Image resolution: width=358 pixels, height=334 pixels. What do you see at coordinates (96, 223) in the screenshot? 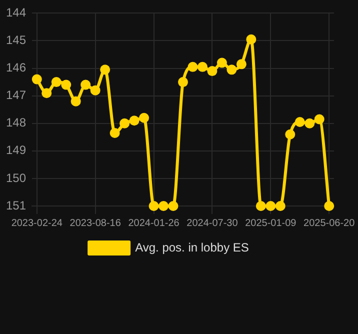
I see `x-tick-label: 2023-08-16` at bounding box center [96, 223].